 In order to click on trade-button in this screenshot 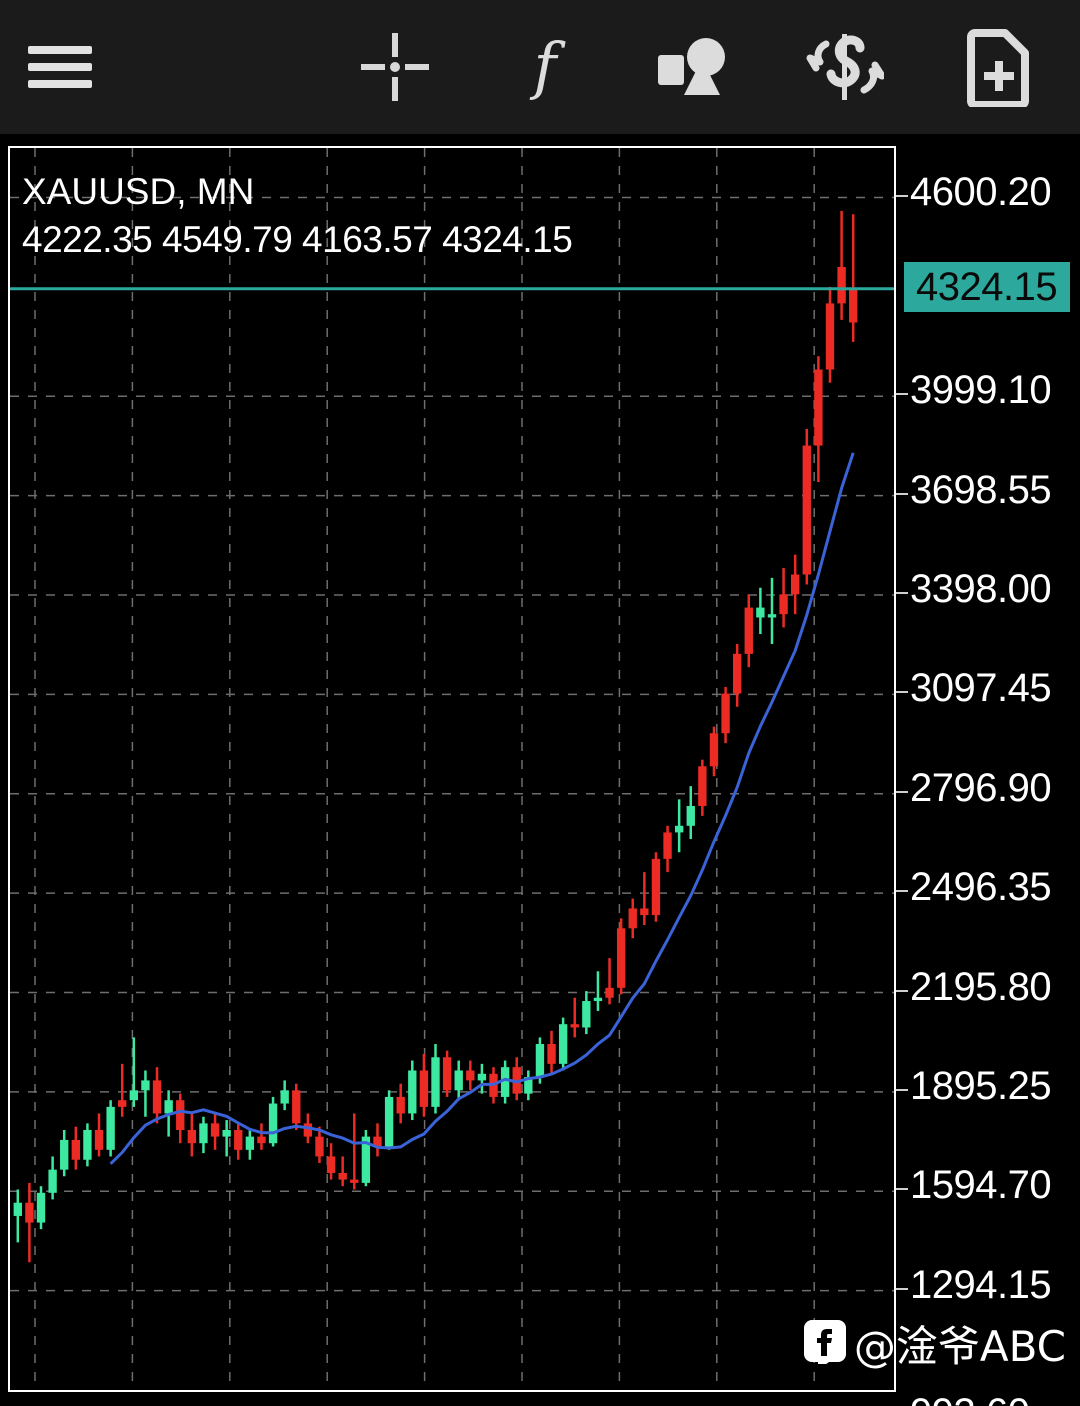, I will do `click(845, 67)`.